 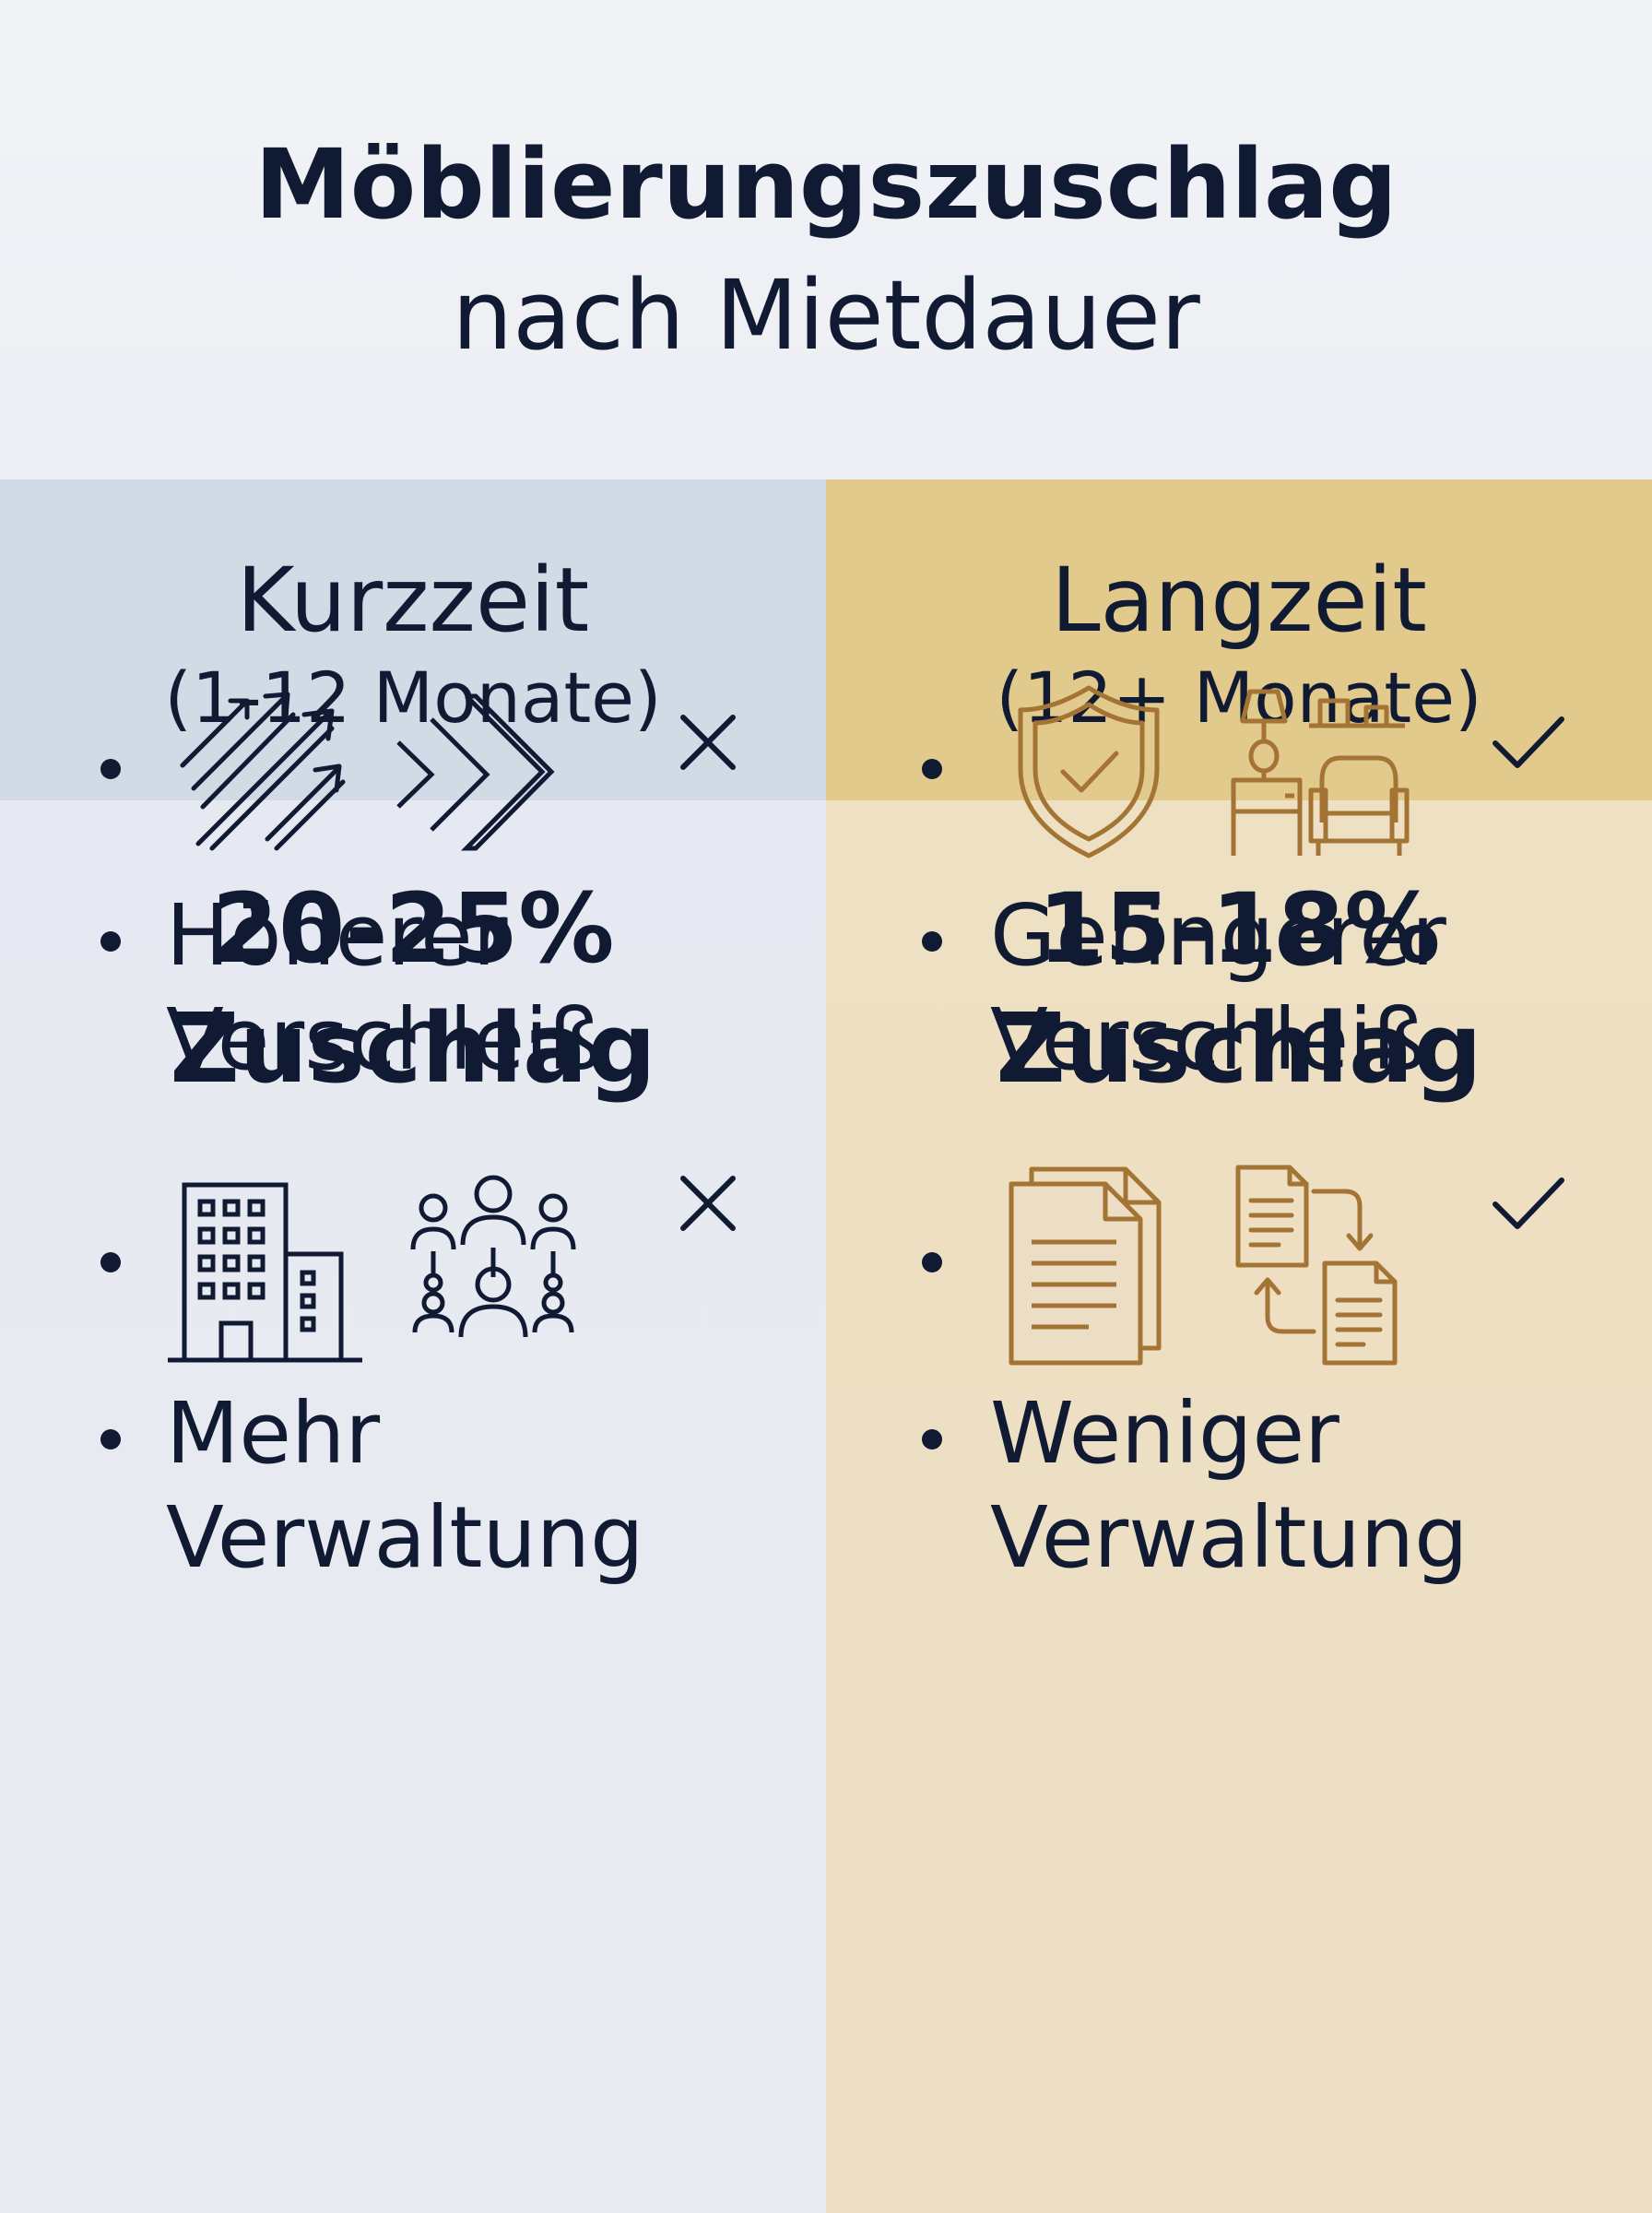 What do you see at coordinates (1320, 772) in the screenshot?
I see `furniture-icon` at bounding box center [1320, 772].